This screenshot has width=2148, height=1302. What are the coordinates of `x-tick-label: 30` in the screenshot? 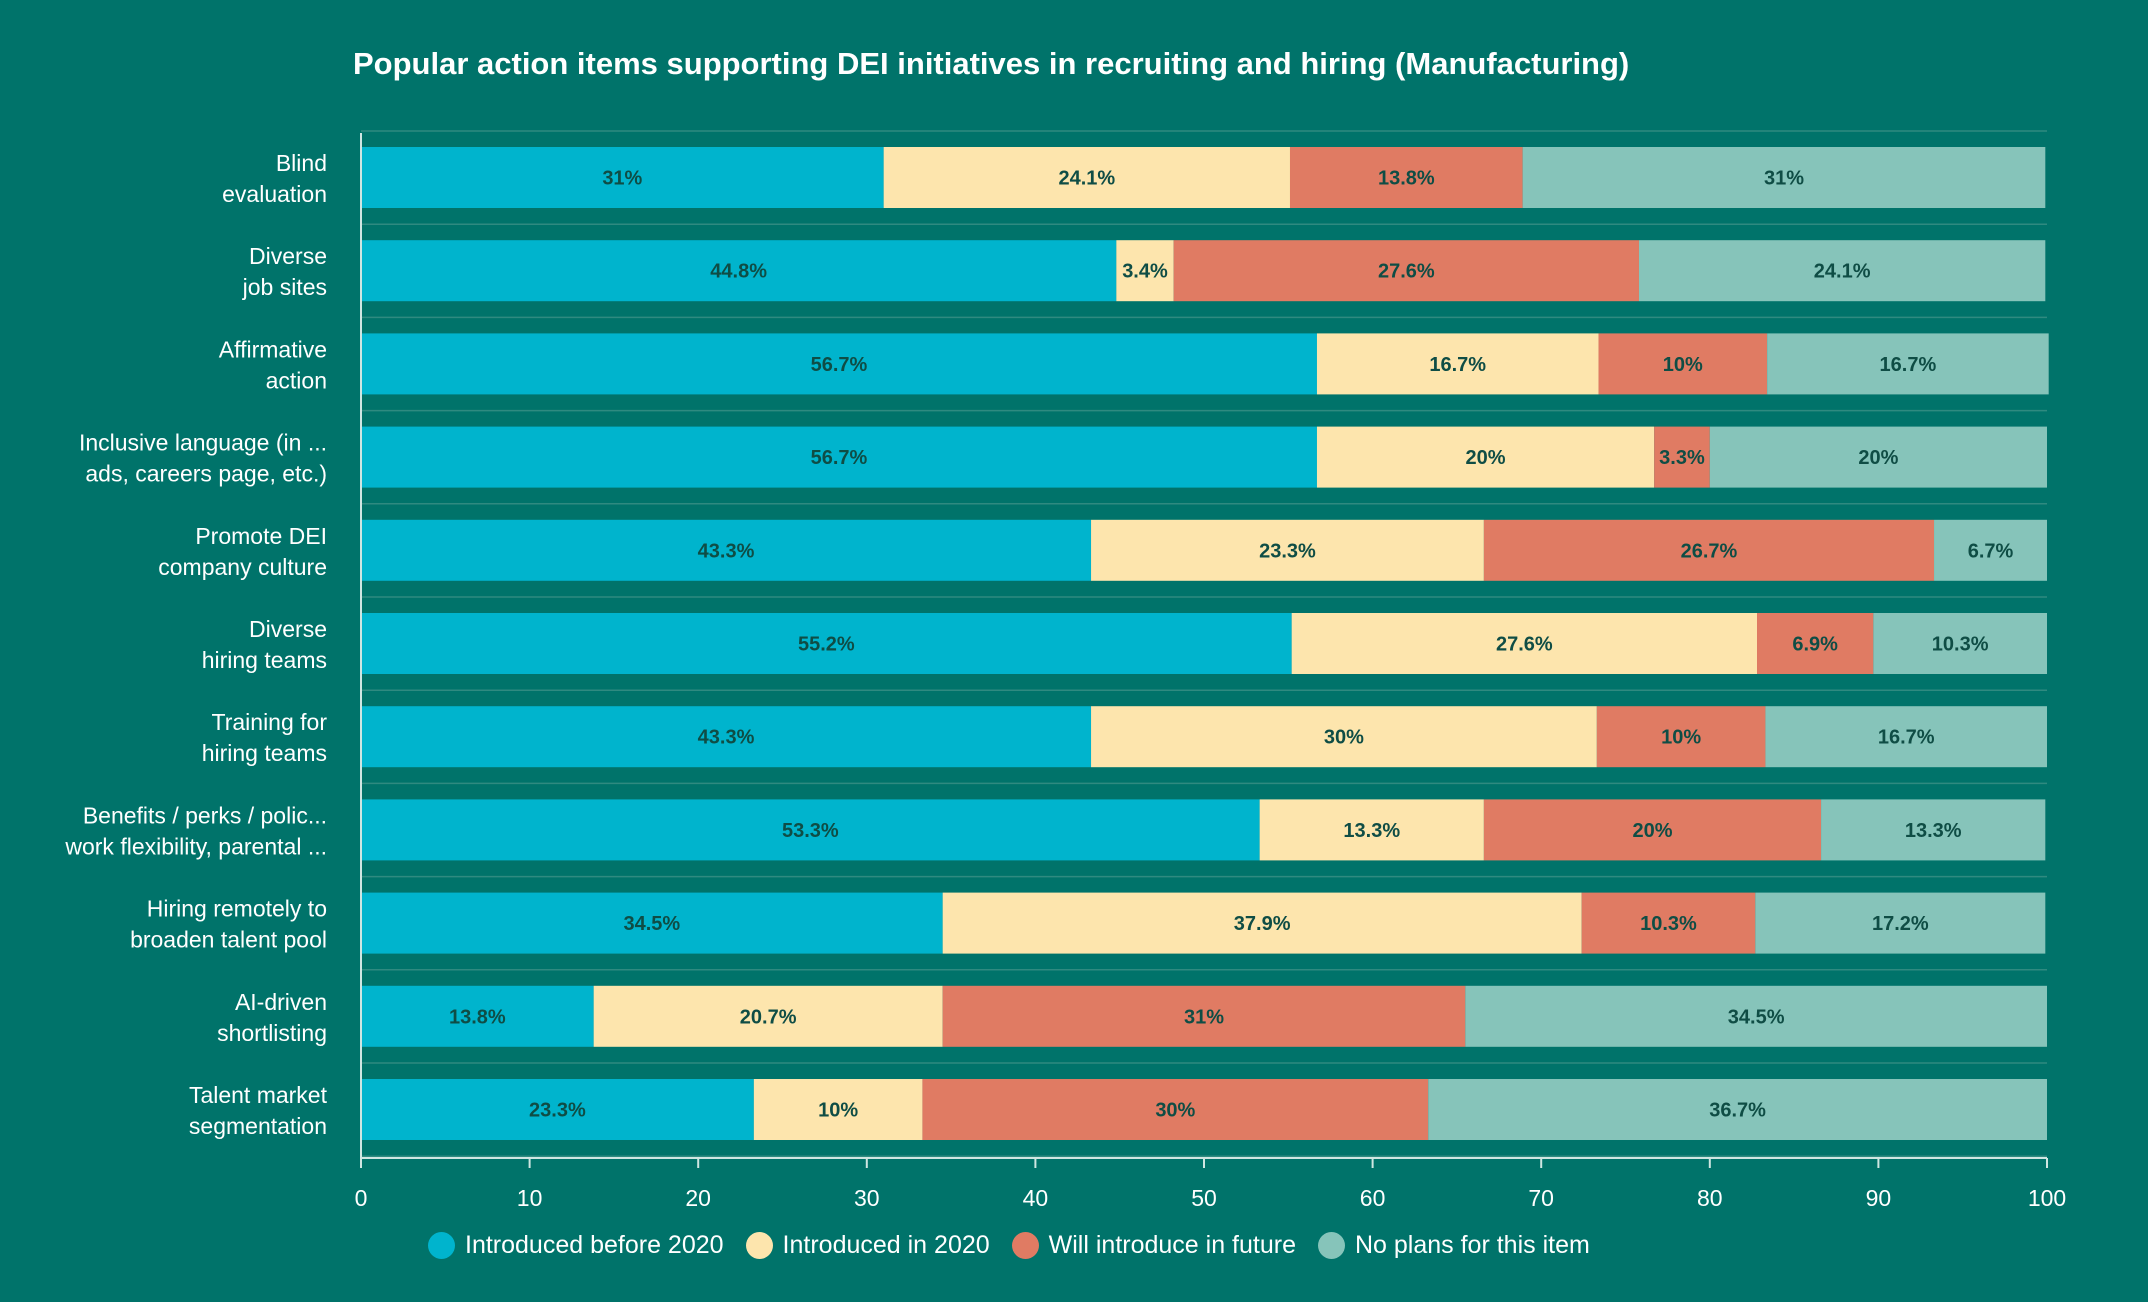 It's located at (867, 1198).